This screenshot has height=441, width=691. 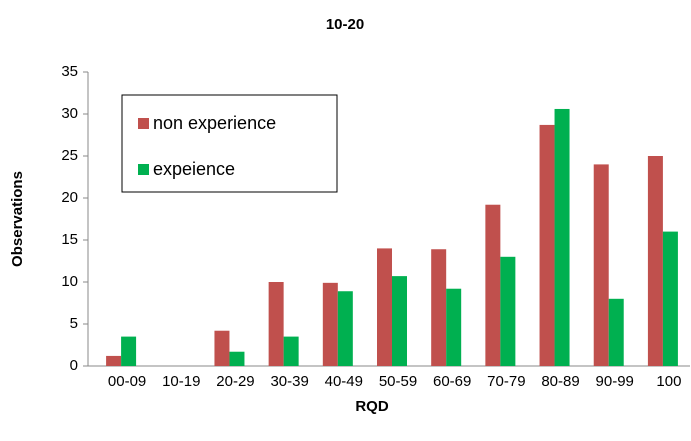 What do you see at coordinates (74, 365) in the screenshot?
I see `y-tick-label: 0` at bounding box center [74, 365].